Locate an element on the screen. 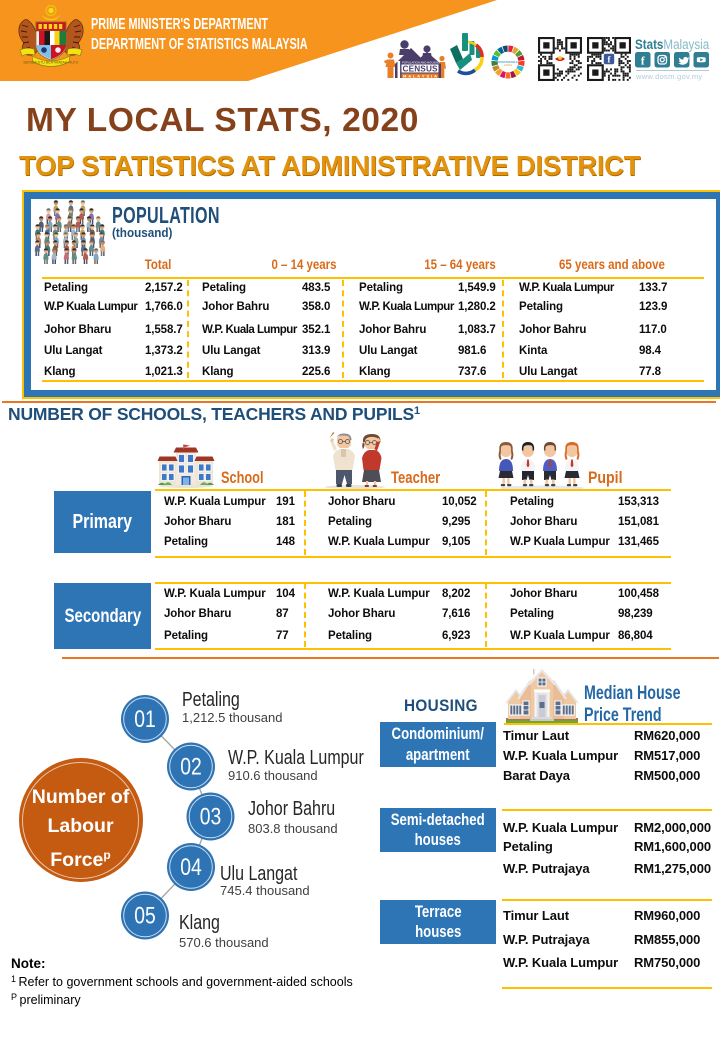 The width and height of the screenshot is (720, 1040). svg-text: 04 is located at coordinates (191, 867).